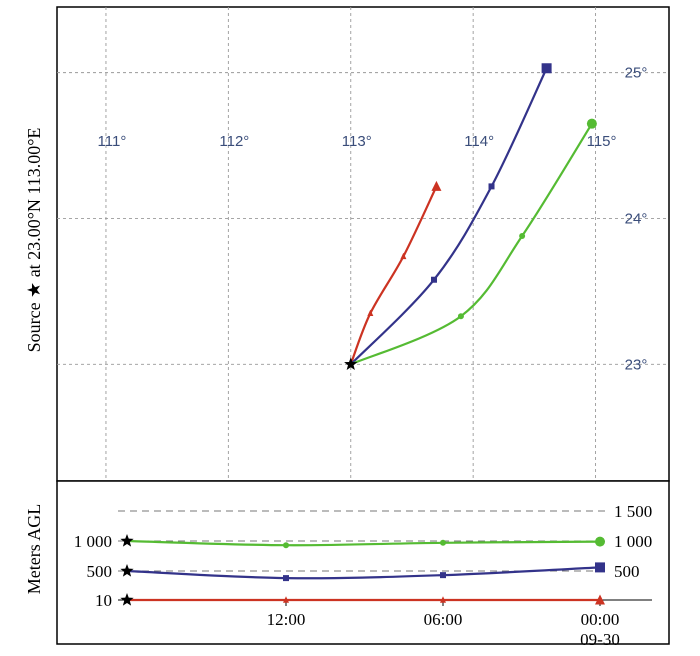 The height and width of the screenshot is (656, 700). I want to click on height-source-markers, so click(127, 570).